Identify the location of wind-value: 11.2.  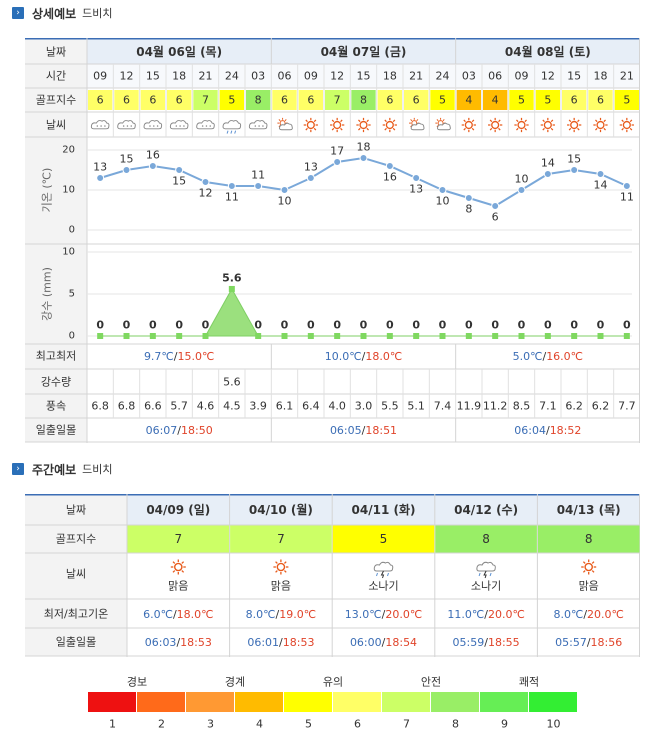
(495, 406).